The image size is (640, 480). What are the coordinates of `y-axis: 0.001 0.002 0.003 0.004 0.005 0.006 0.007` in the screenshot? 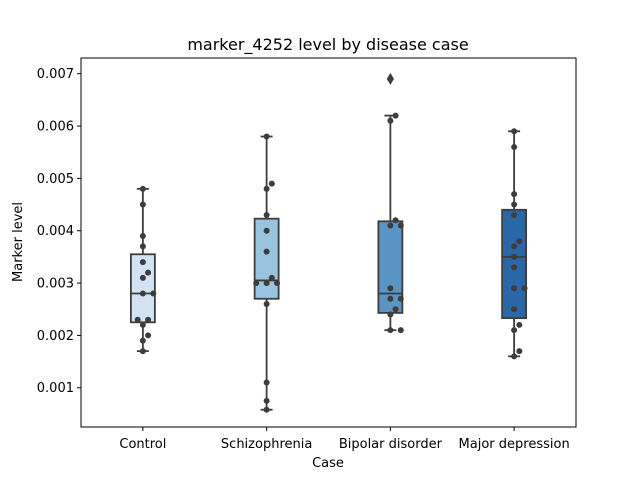 It's located at (59, 231).